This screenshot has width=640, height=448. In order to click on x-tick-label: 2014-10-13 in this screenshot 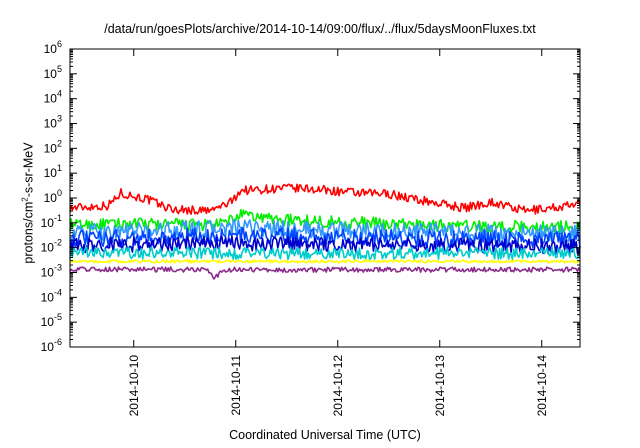, I will do `click(440, 386)`.